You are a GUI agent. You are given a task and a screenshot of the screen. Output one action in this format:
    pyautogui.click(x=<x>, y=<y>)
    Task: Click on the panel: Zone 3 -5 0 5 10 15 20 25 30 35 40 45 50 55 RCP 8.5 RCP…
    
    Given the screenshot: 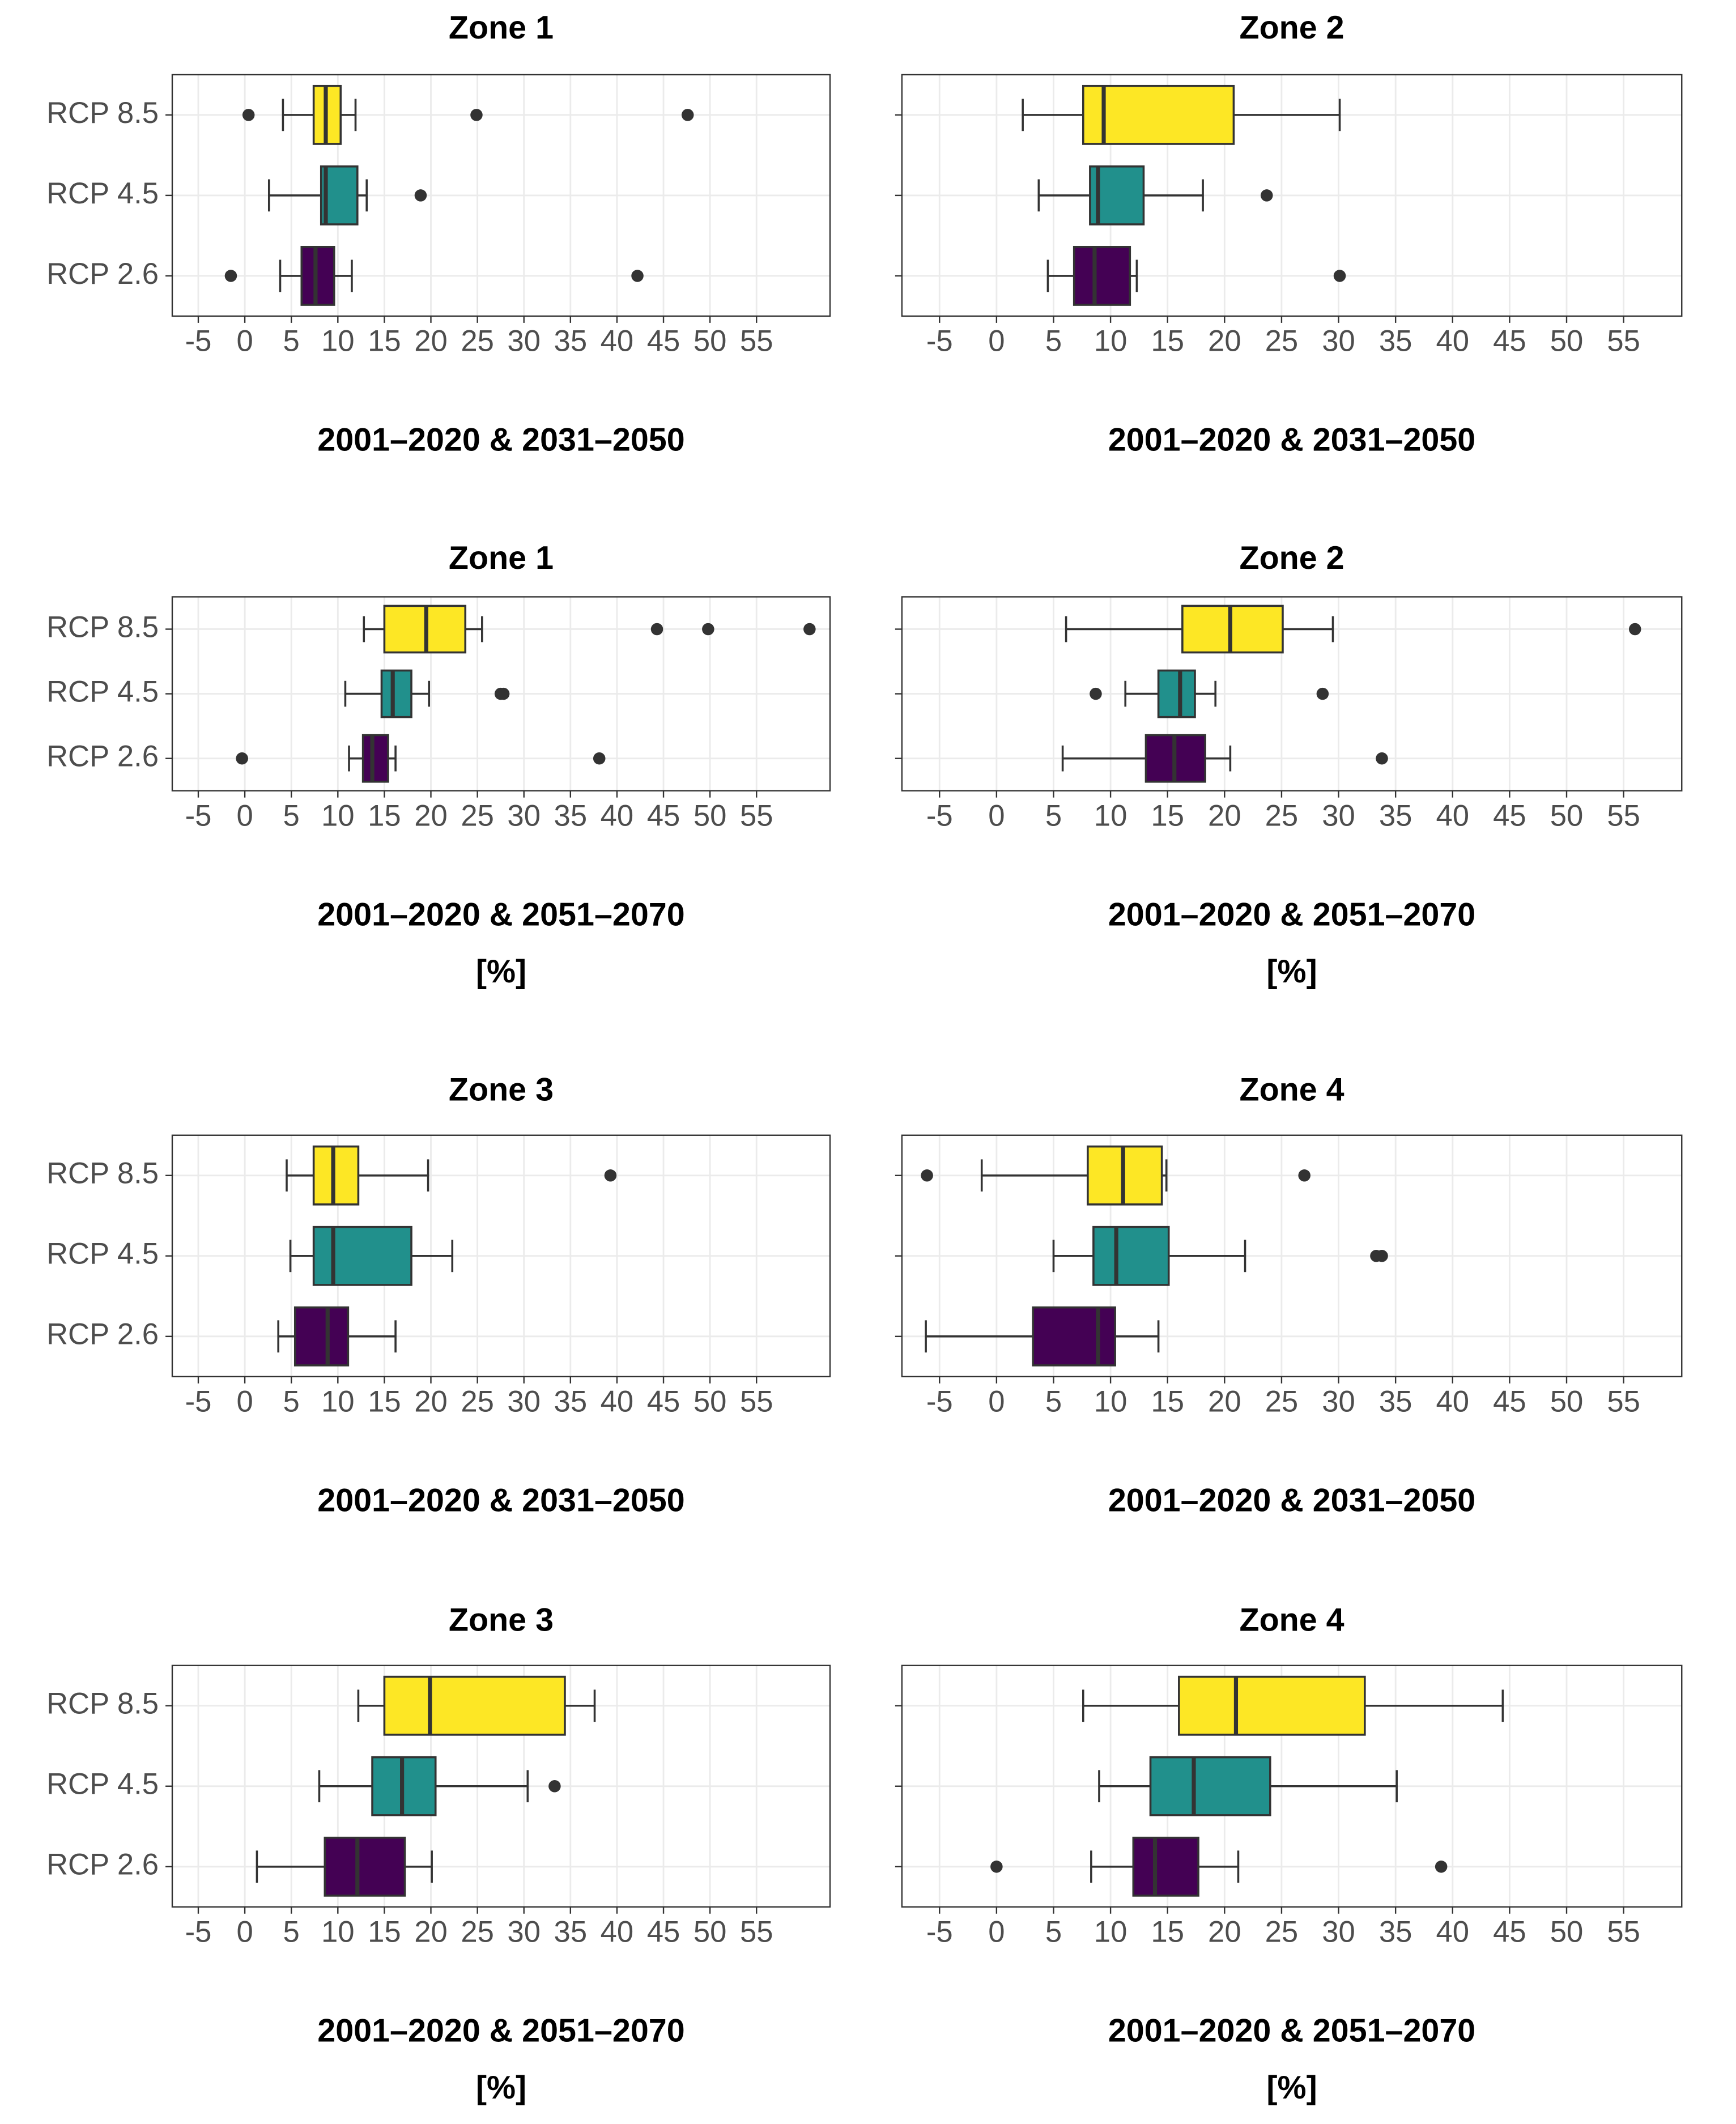 What is the action you would take?
    pyautogui.click(x=439, y=1295)
    